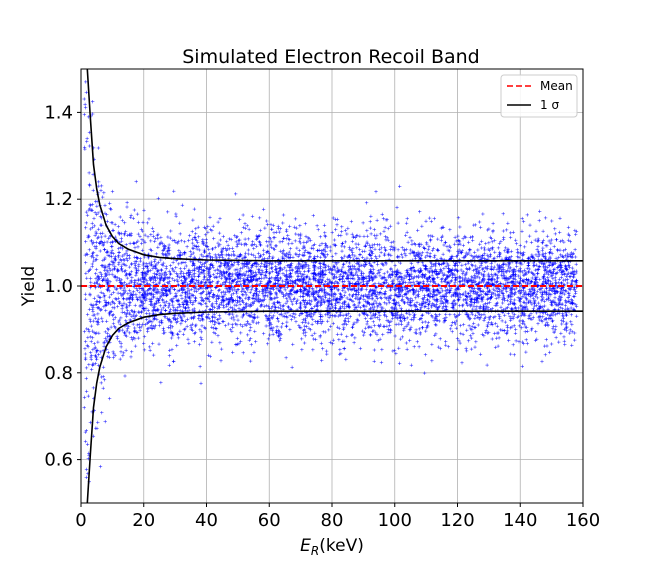 This screenshot has width=648, height=576. What do you see at coordinates (315, 551) in the screenshot?
I see `x-axis-label-subscript: R` at bounding box center [315, 551].